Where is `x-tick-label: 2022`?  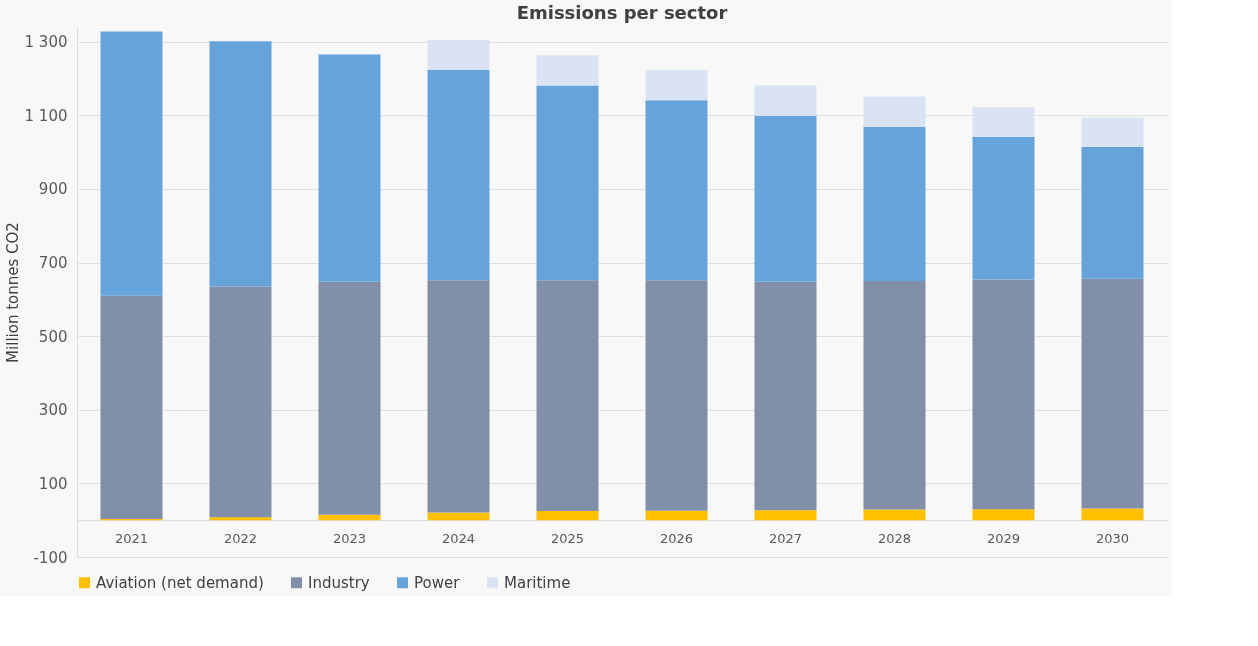 x-tick-label: 2022 is located at coordinates (240, 538).